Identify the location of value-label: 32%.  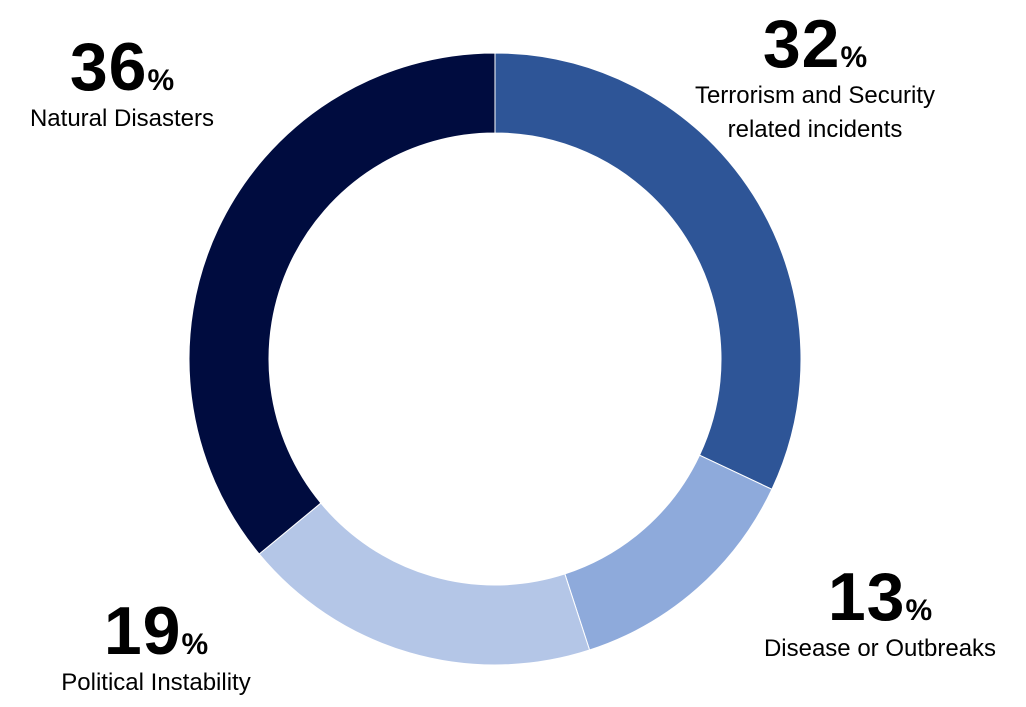
(815, 44).